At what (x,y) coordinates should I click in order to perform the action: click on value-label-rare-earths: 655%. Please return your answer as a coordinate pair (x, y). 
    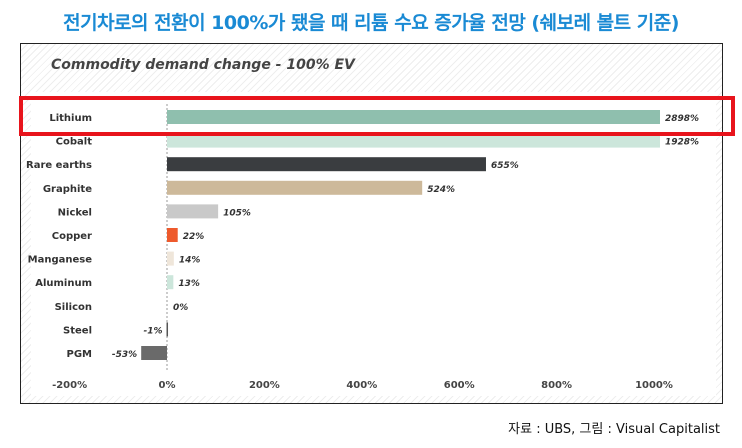
    Looking at the image, I should click on (505, 166).